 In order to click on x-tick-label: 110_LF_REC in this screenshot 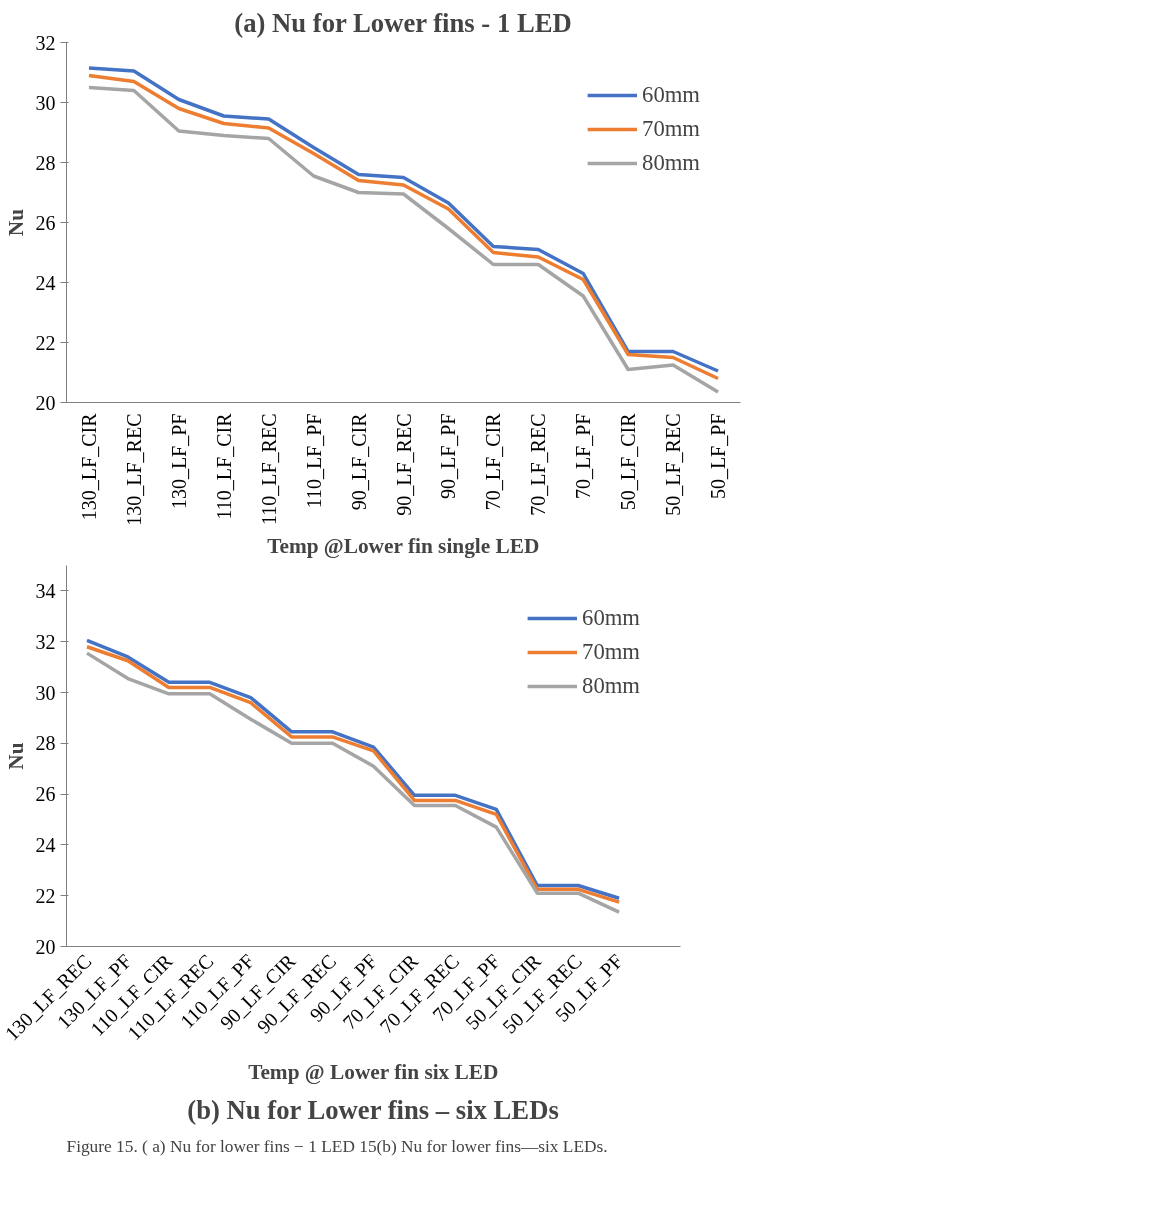, I will do `click(268, 469)`.